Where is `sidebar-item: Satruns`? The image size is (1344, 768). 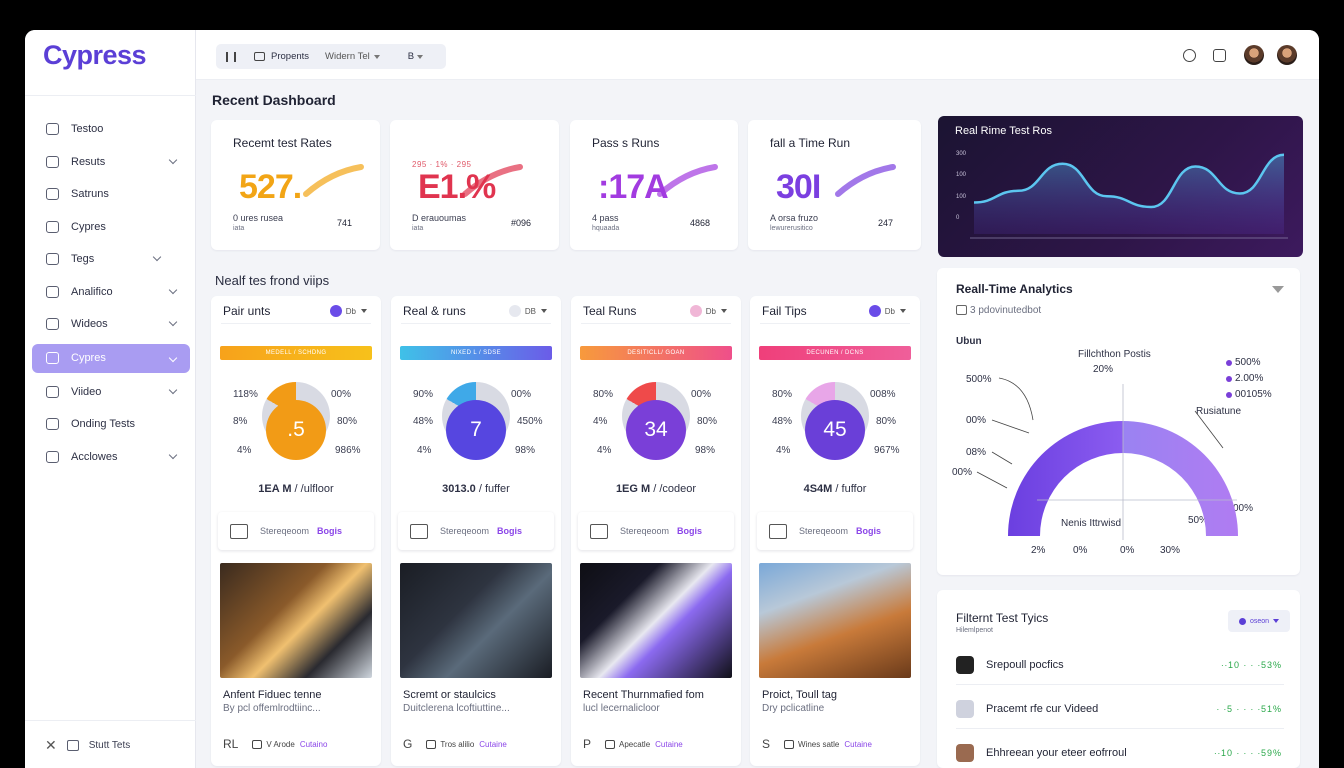 sidebar-item: Satruns is located at coordinates (111, 194).